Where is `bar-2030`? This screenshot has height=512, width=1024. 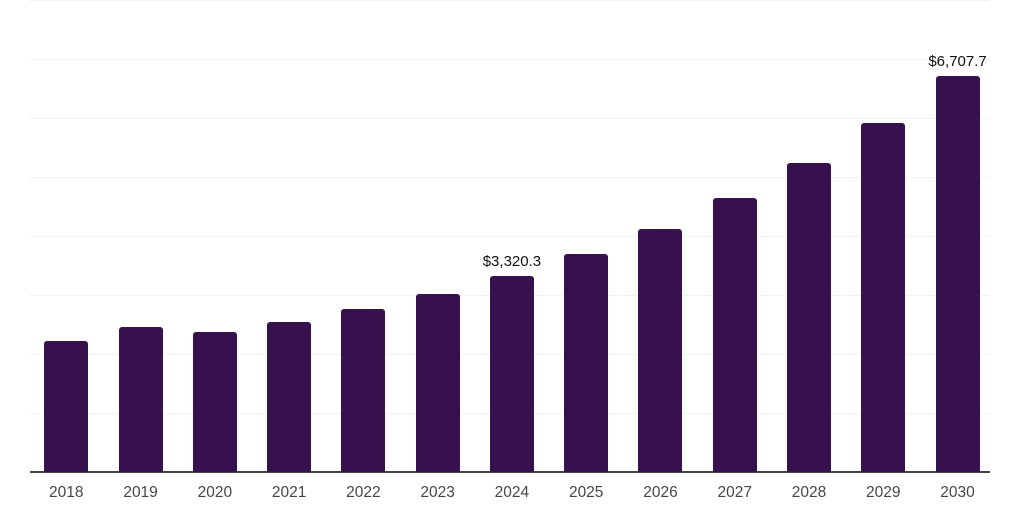
bar-2030 is located at coordinates (957, 274).